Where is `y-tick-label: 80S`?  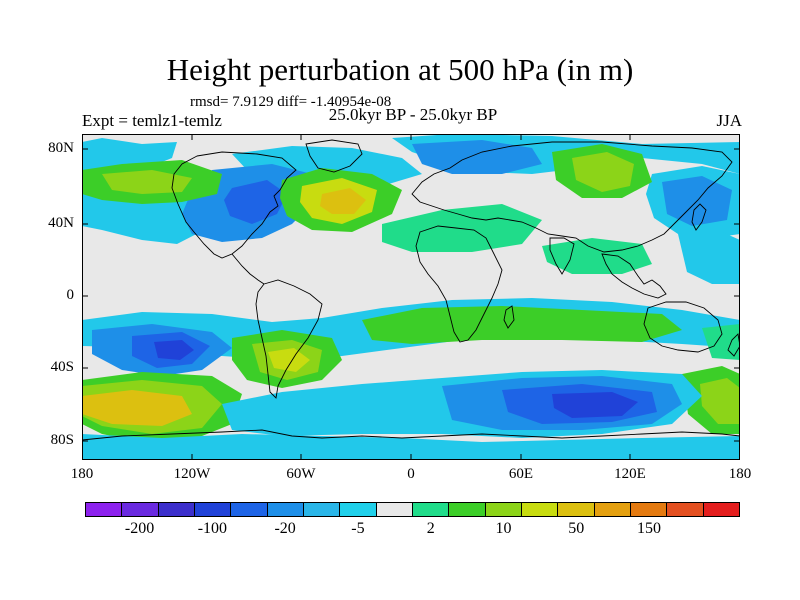
y-tick-label: 80S is located at coordinates (62, 440).